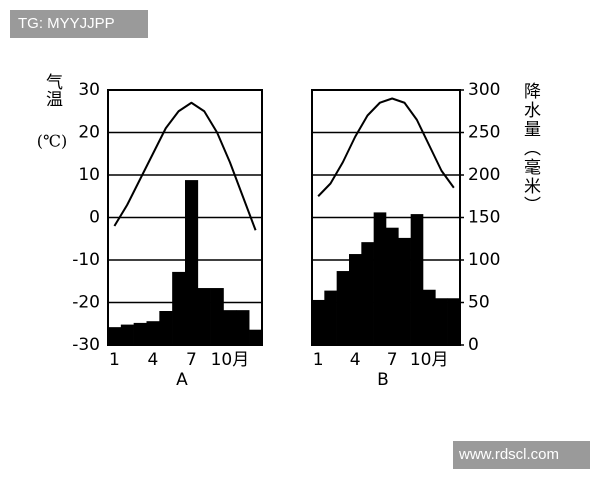  I want to click on y-tick-label: 0, so click(94, 218).